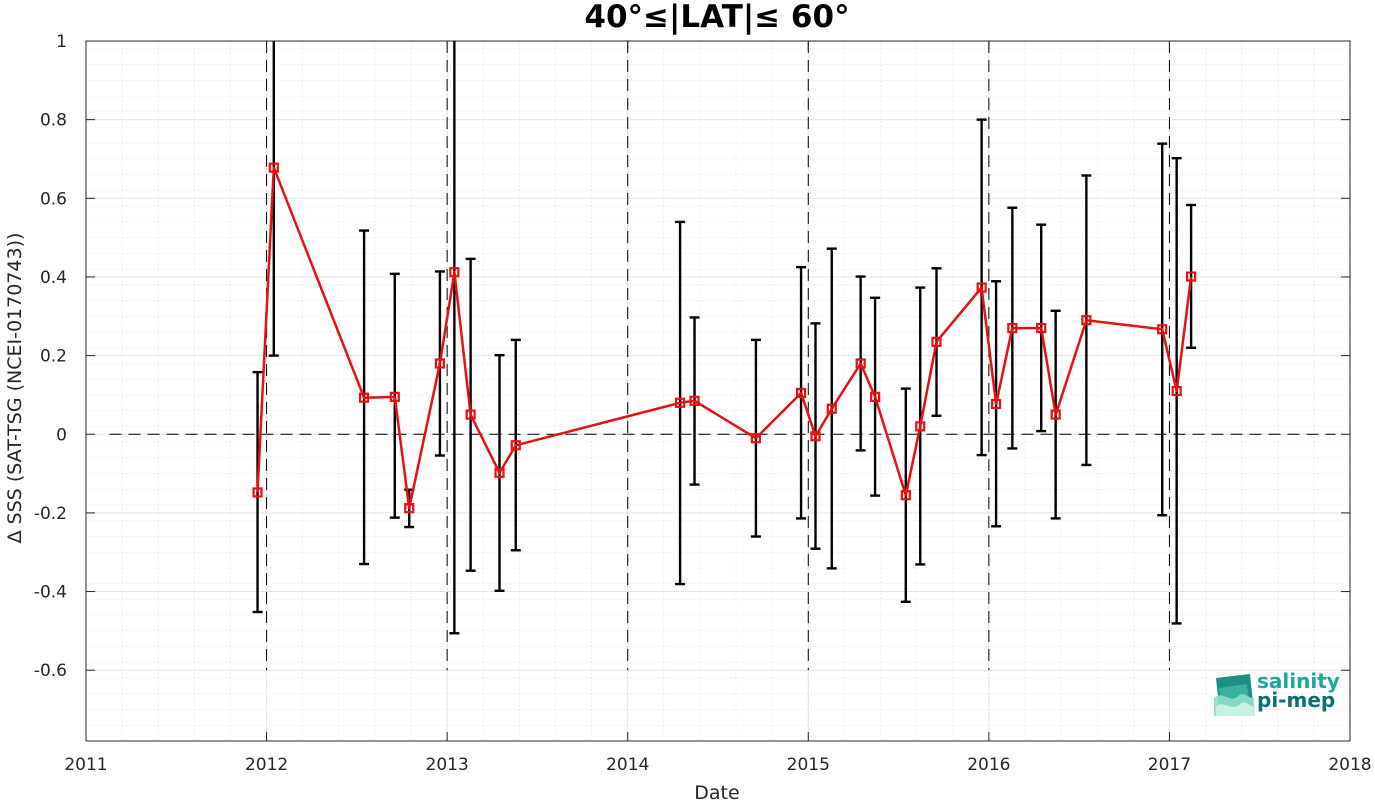 This screenshot has height=801, width=1375. Describe the element at coordinates (1298, 681) in the screenshot. I see `logo-line1: salinity` at that location.